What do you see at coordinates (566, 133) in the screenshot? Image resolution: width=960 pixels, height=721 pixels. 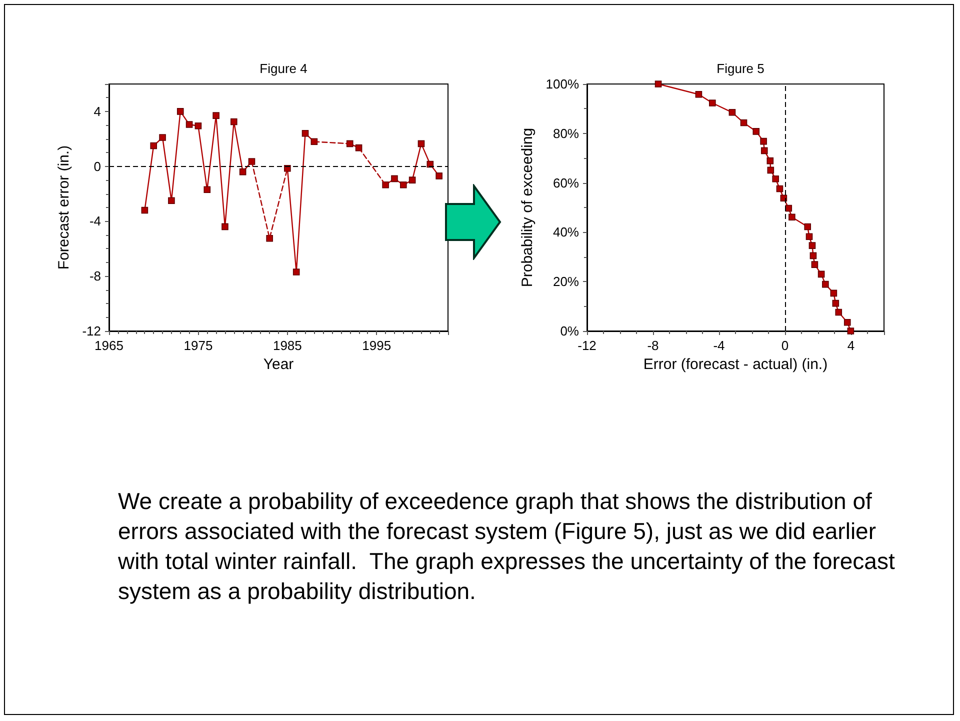 I see `y-tick-label: 80%` at bounding box center [566, 133].